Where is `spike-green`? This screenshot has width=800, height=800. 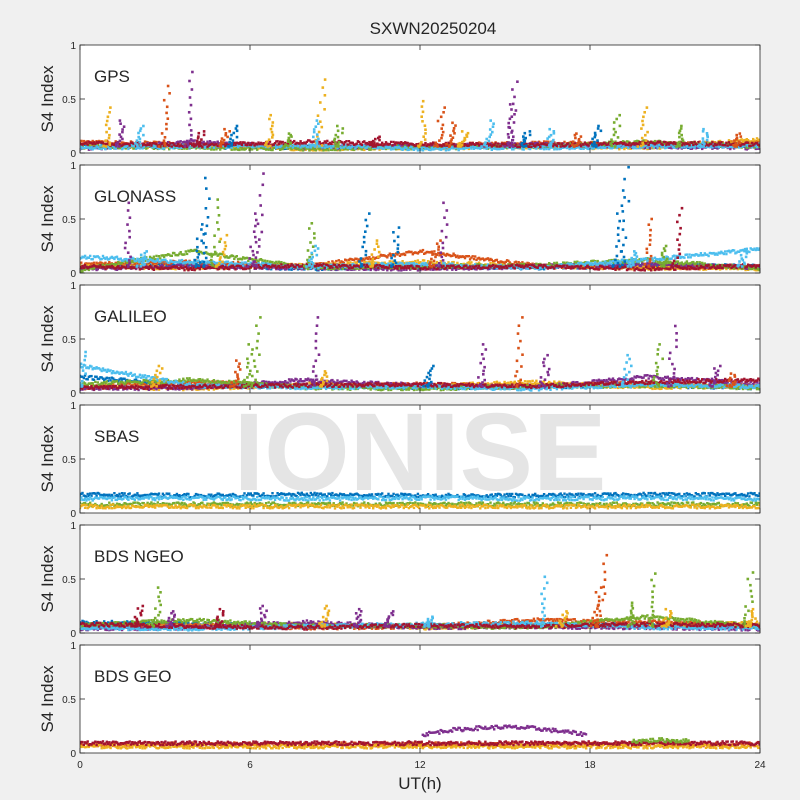
spike-green is located at coordinates (680, 136).